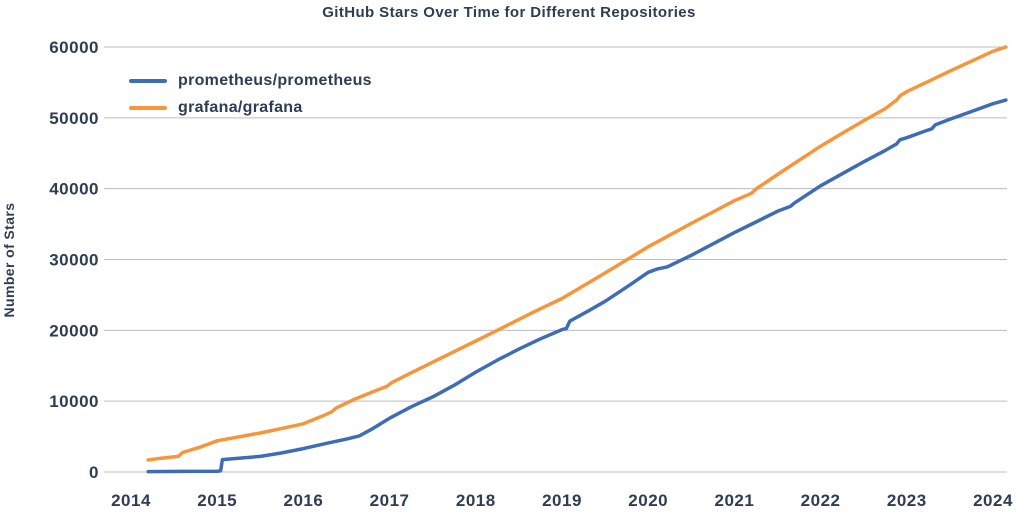 Image resolution: width=1018 pixels, height=517 pixels. Describe the element at coordinates (734, 500) in the screenshot. I see `x-tick-label: 2021` at that location.